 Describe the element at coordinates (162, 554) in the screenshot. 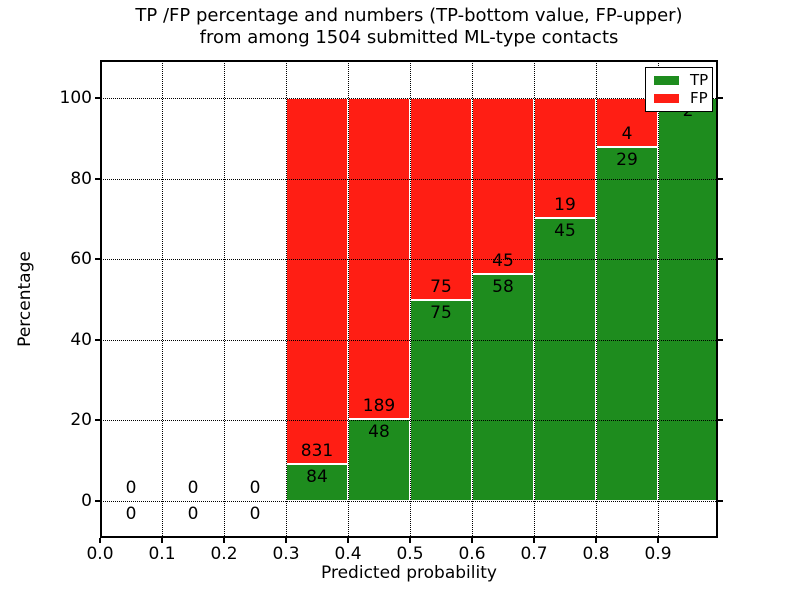

I see `x-tick-label: 0.1` at that location.